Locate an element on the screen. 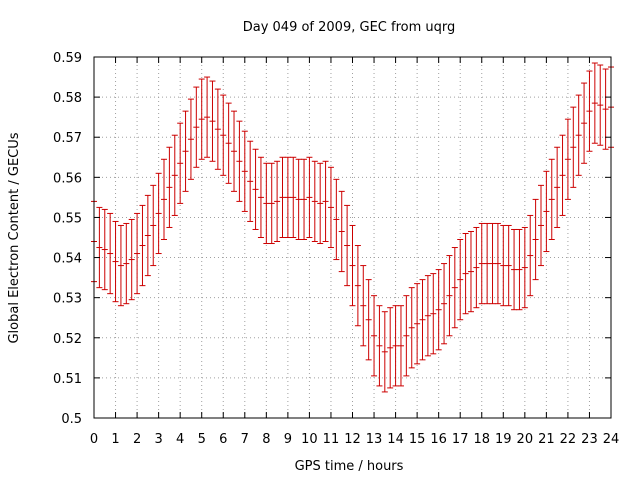 The width and height of the screenshot is (640, 480). y-tick-label: 0.54 is located at coordinates (67, 259).